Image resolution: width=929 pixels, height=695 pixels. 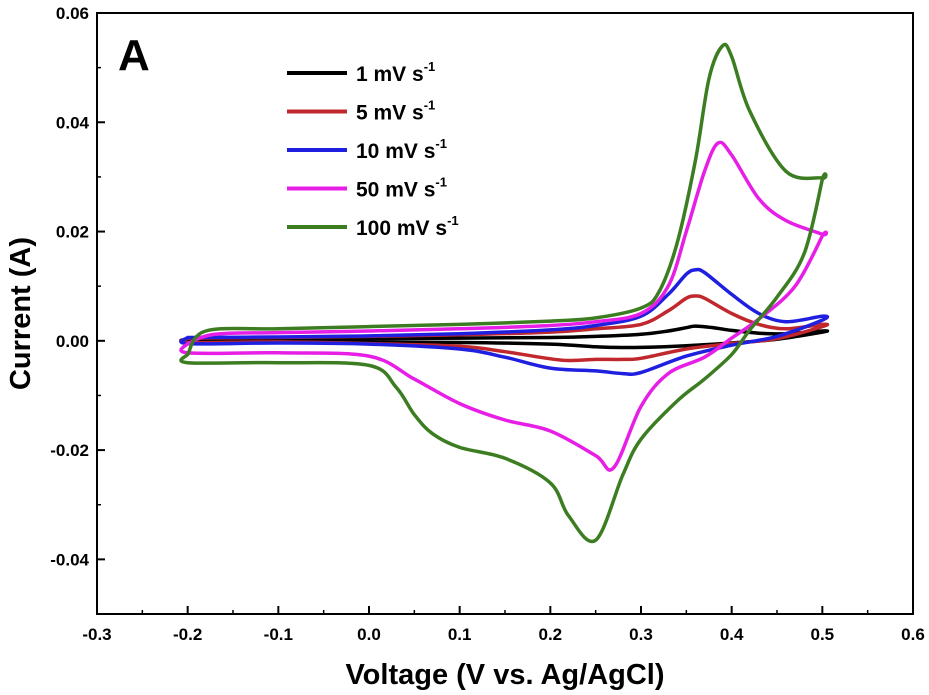 I want to click on legend-entry-label: 50 mV s-1, so click(x=401, y=188).